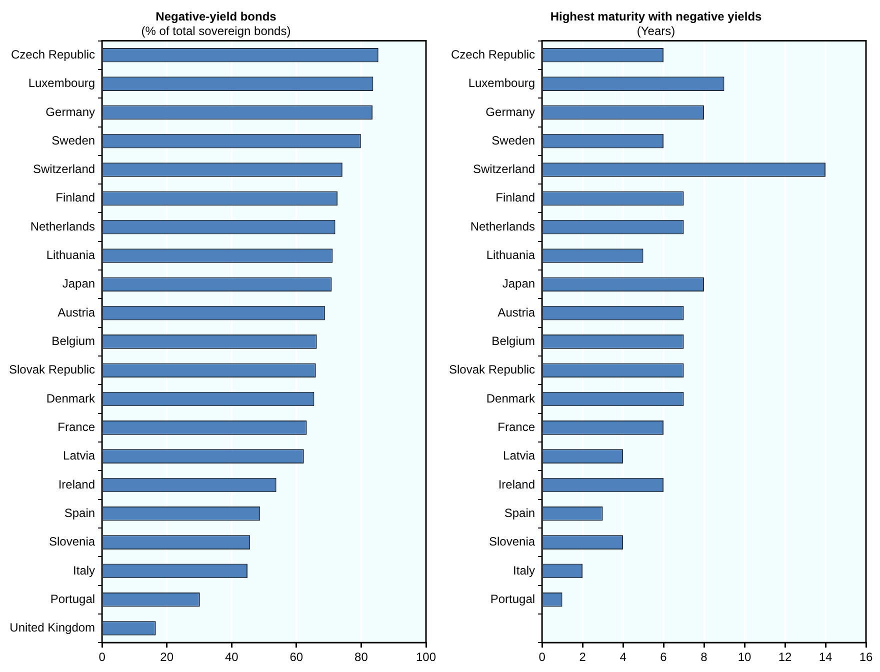  Describe the element at coordinates (785, 657) in the screenshot. I see `x-tick-label: 12` at that location.